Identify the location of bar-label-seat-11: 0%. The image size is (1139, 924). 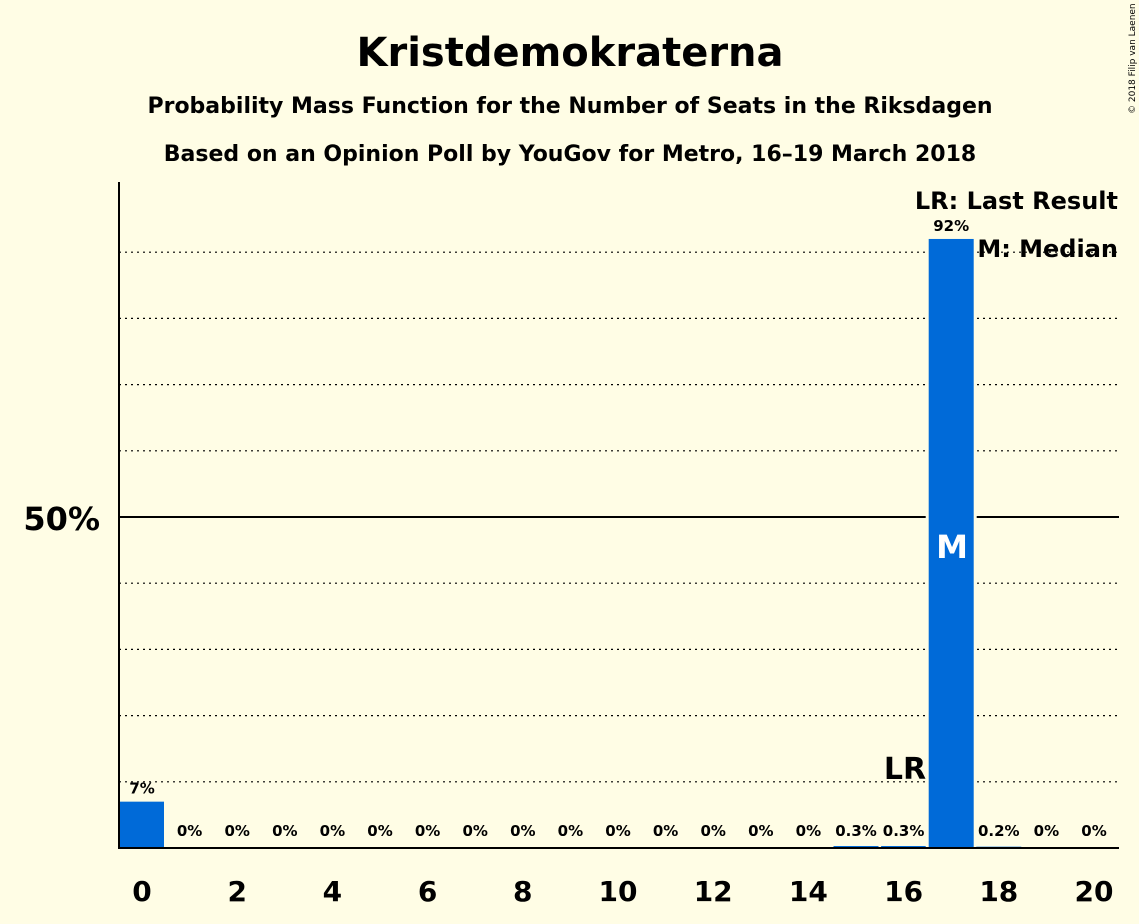
(665, 831).